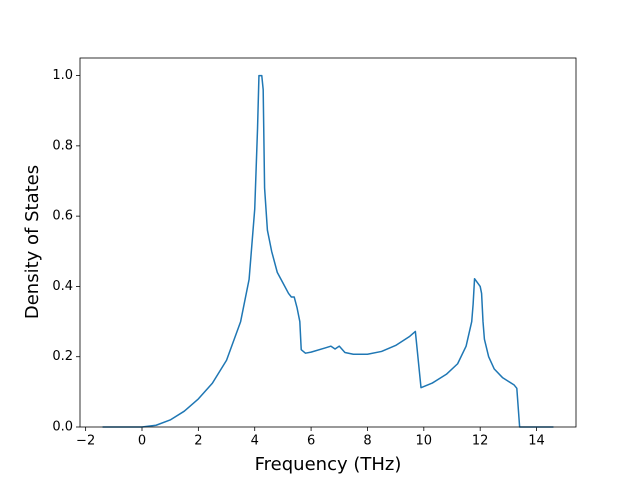  Describe the element at coordinates (62, 216) in the screenshot. I see `y-tick-label: 0.6` at that location.